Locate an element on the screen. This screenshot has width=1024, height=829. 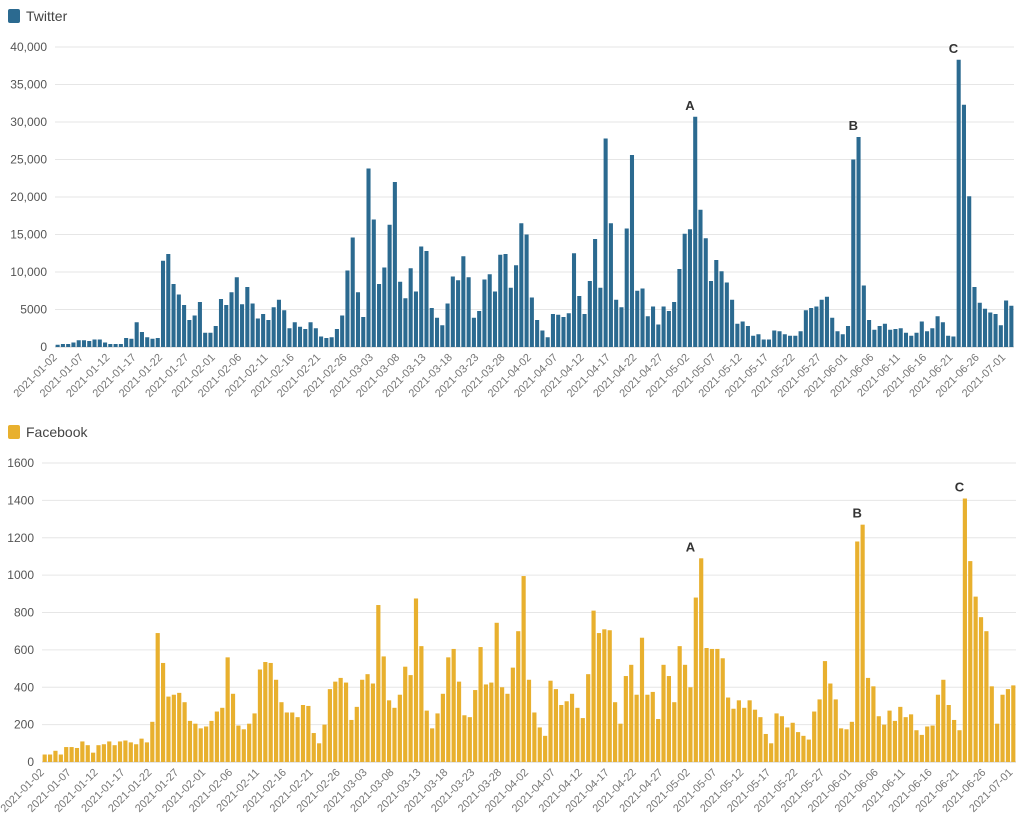
twitter-legend: Twitter is located at coordinates (37, 16).